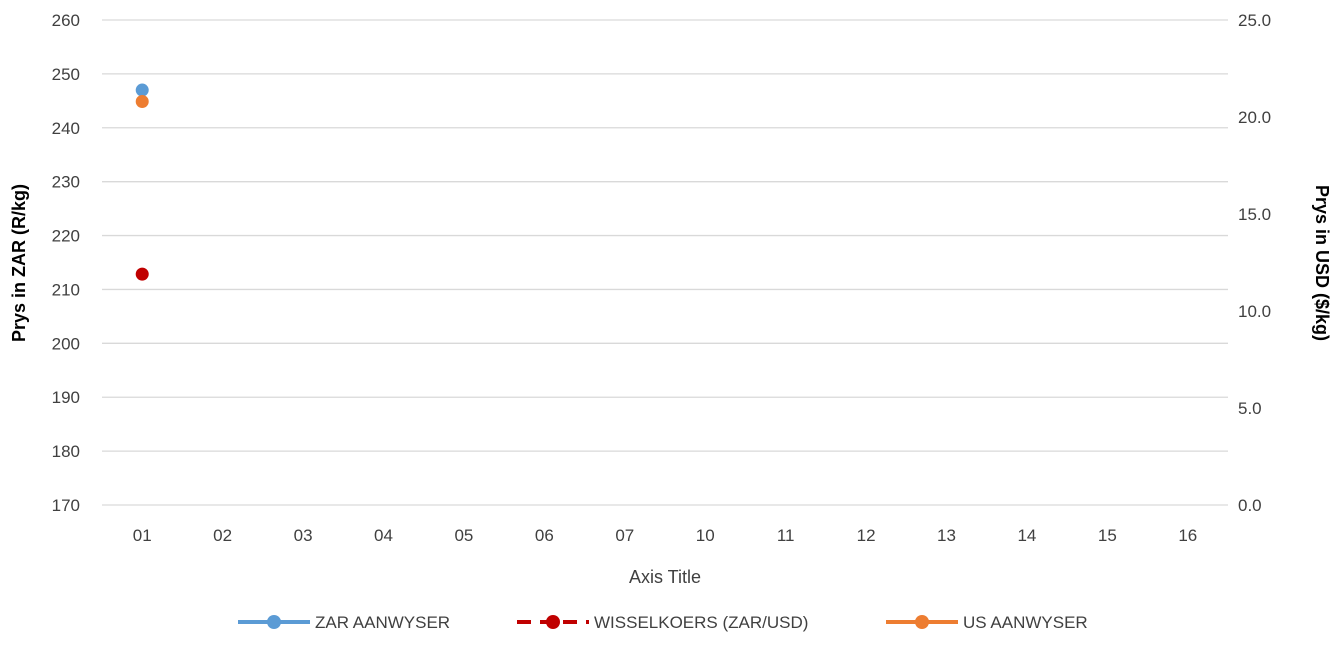 The image size is (1341, 657). Describe the element at coordinates (701, 622) in the screenshot. I see `legend-label: WISSELKOERS (ZAR/USD)` at that location.